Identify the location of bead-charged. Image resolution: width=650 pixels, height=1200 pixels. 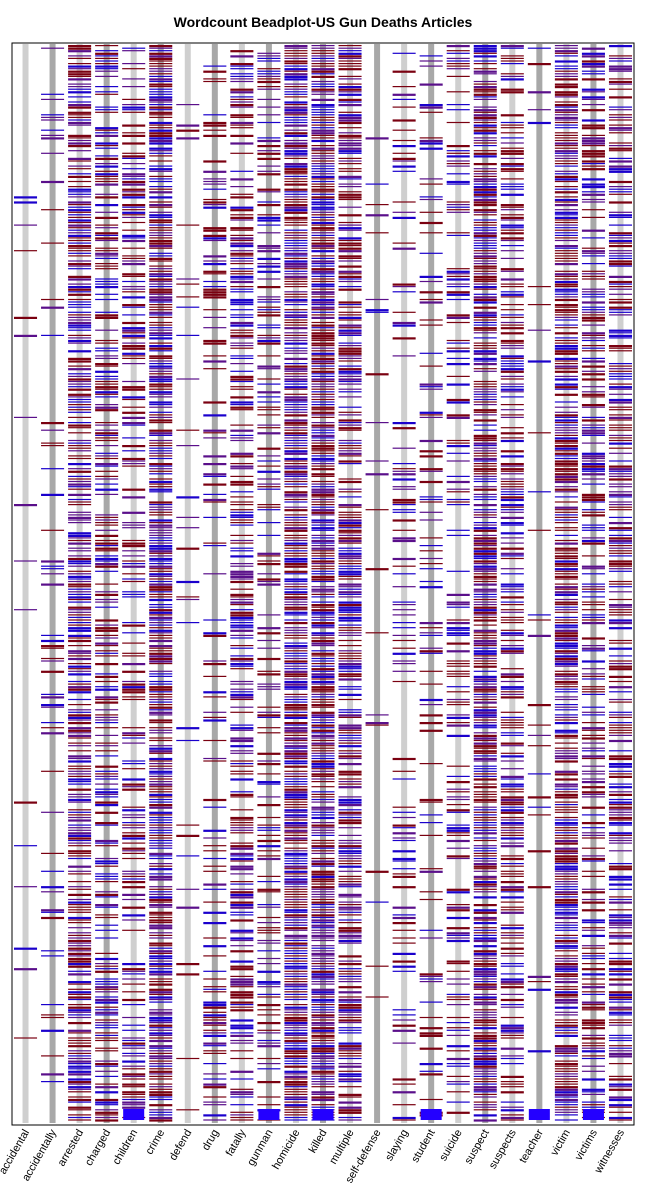
(107, 281).